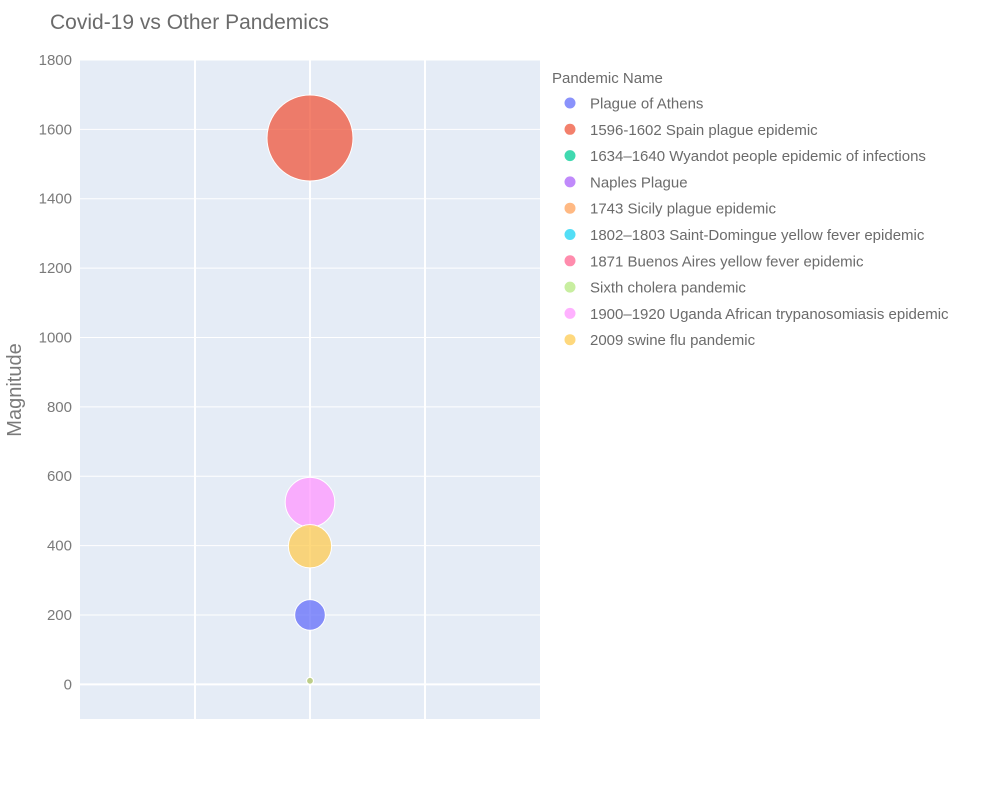 This screenshot has height=800, width=1000. What do you see at coordinates (310, 389) in the screenshot?
I see `data-points` at bounding box center [310, 389].